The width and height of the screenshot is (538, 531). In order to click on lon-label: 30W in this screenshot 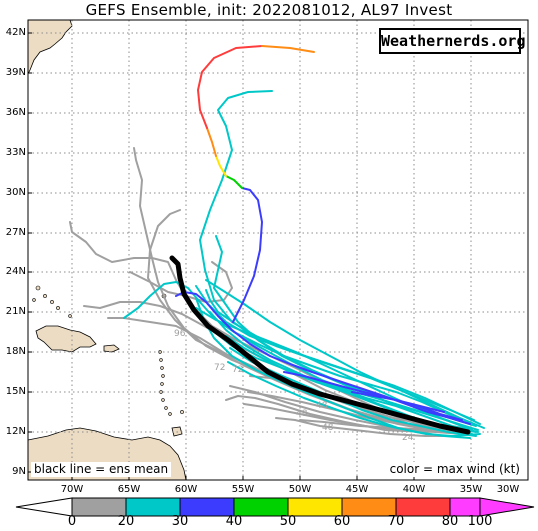, I will do `click(508, 489)`.